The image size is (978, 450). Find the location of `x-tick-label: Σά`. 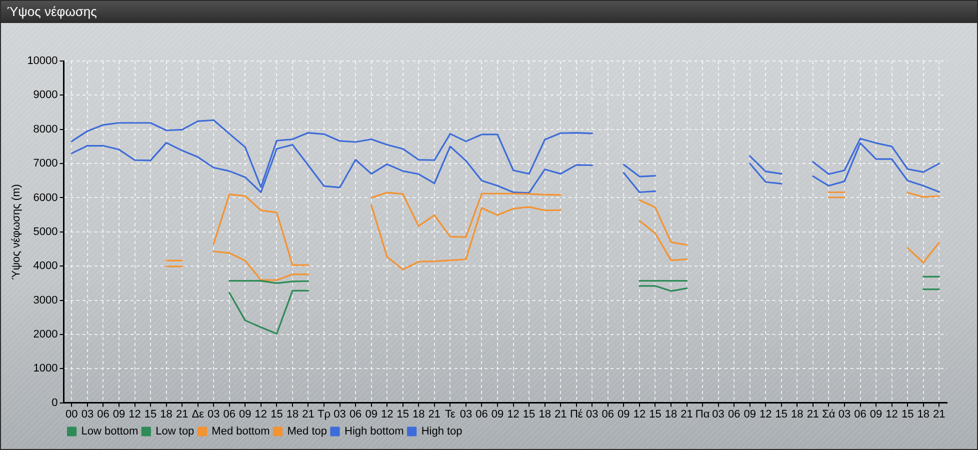

x-tick-label: Σά is located at coordinates (829, 414).